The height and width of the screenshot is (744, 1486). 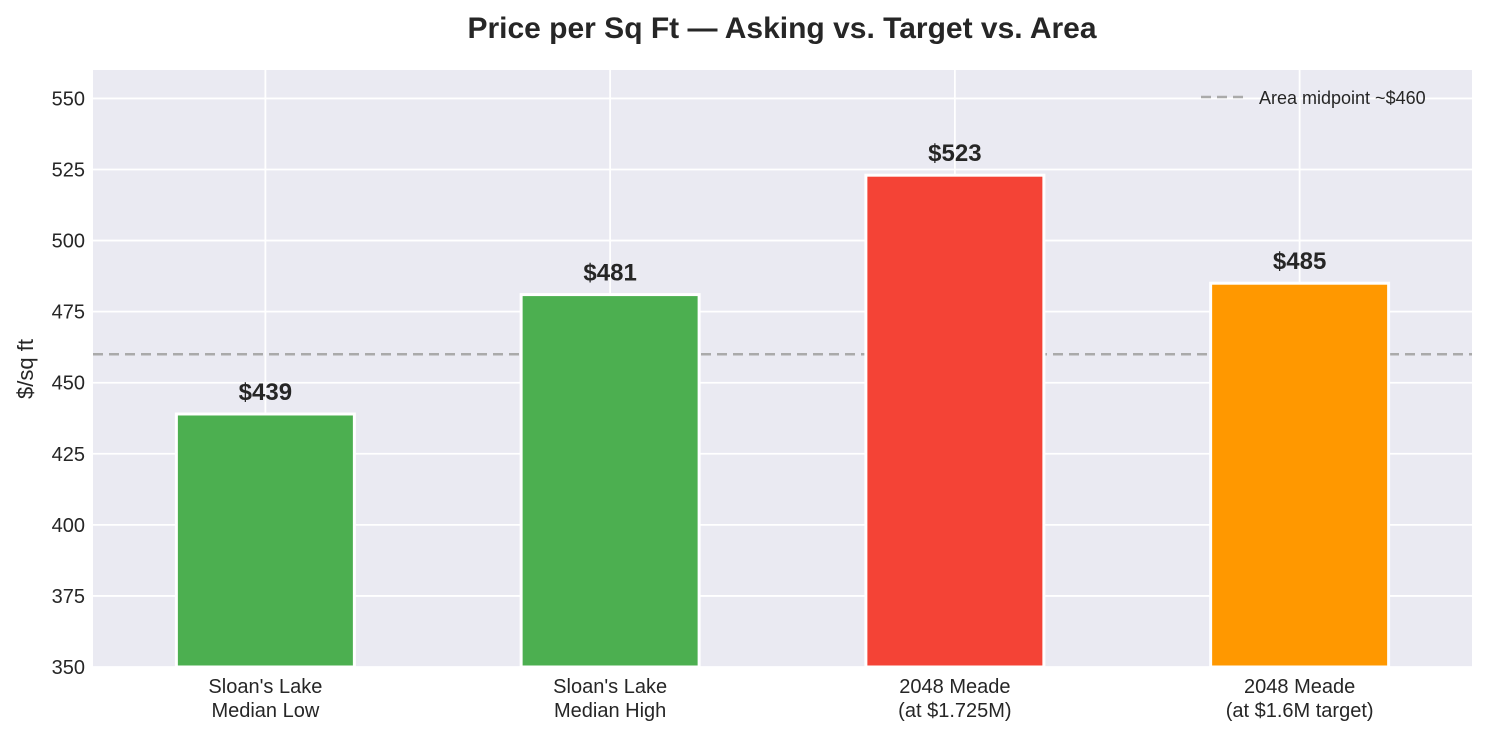 What do you see at coordinates (68, 99) in the screenshot?
I see `y-tick-label-8: 550` at bounding box center [68, 99].